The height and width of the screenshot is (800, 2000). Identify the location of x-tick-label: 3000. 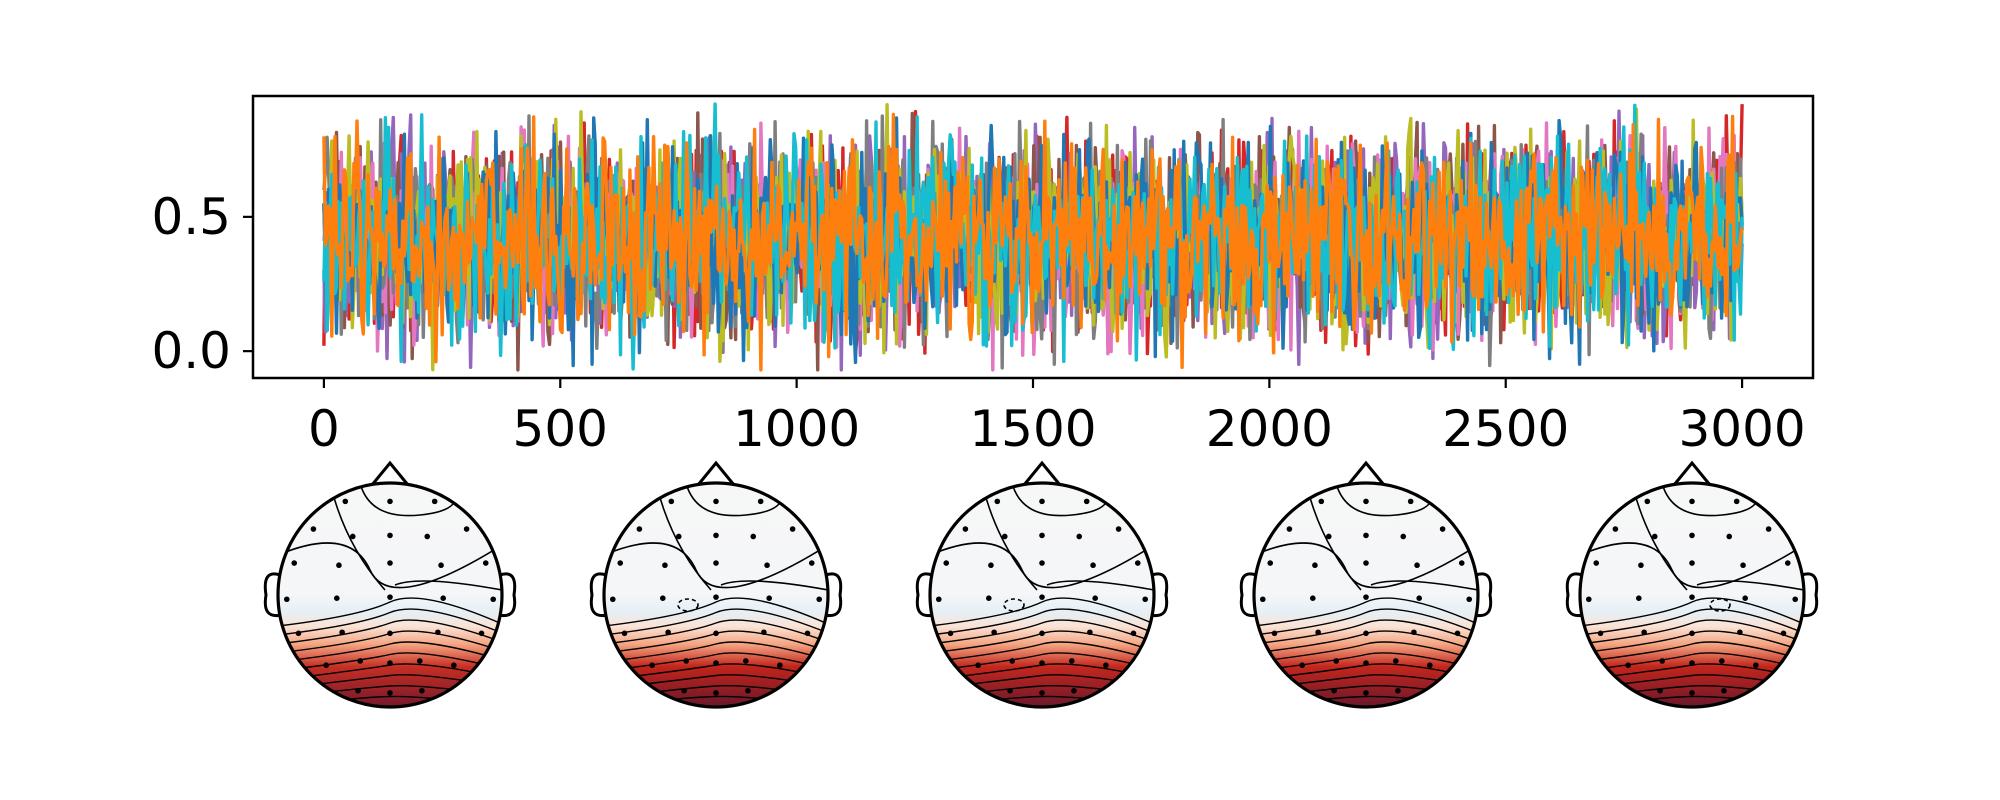
(1741, 429).